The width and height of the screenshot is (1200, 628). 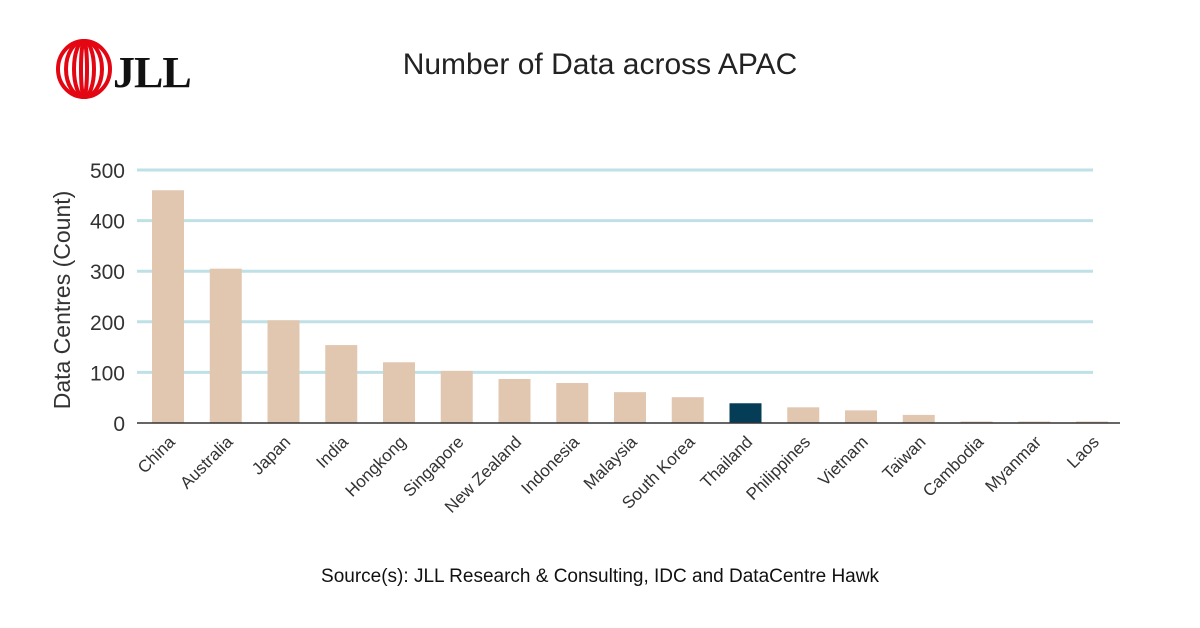 What do you see at coordinates (953, 466) in the screenshot?
I see `x-tick-label: Cambodia` at bounding box center [953, 466].